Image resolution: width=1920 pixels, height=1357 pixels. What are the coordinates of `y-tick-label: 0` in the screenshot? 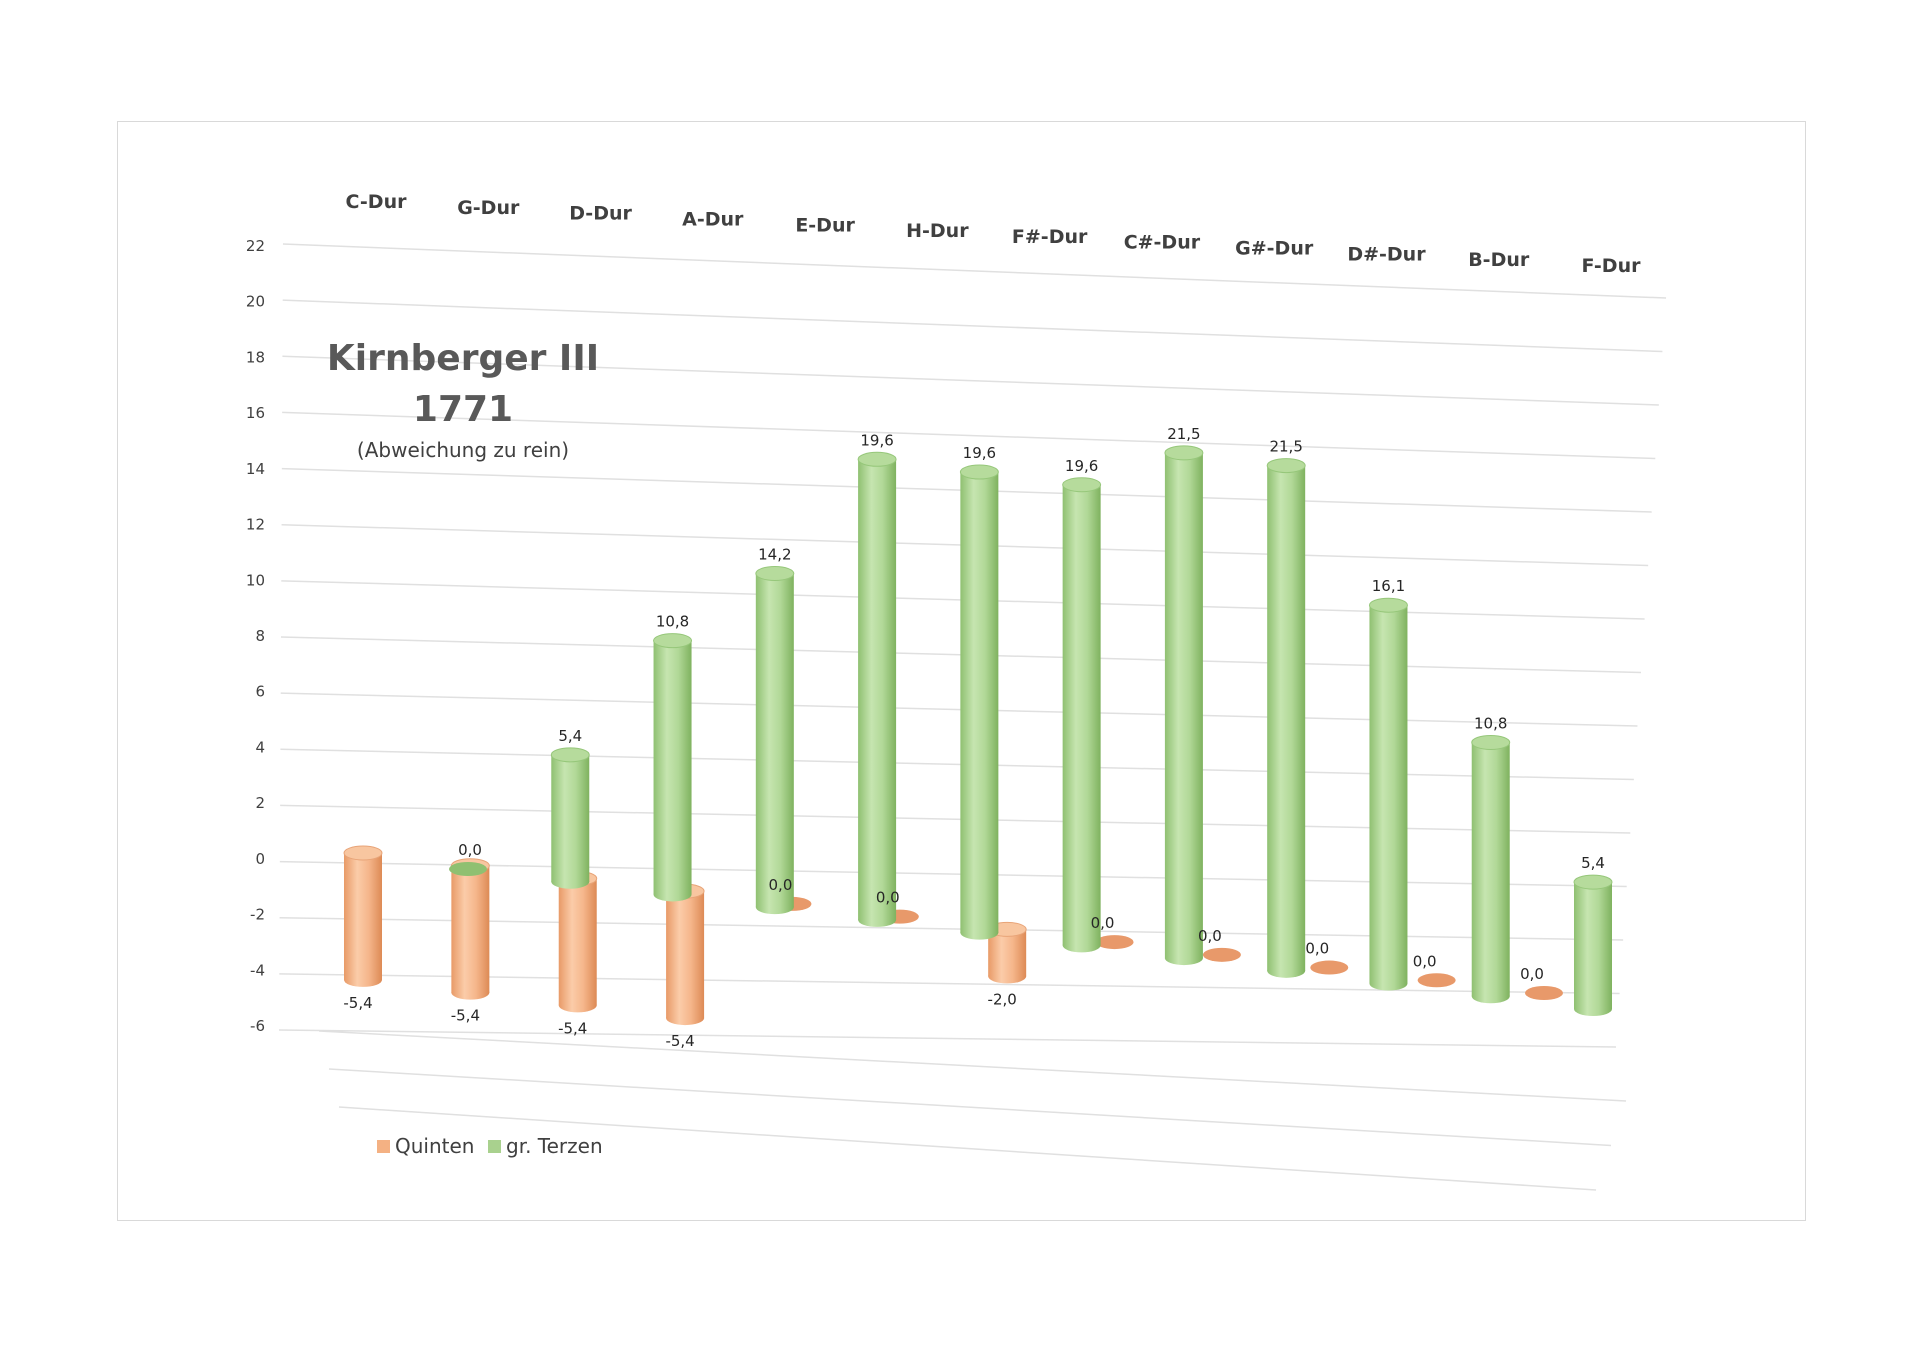 It's located at (260, 859).